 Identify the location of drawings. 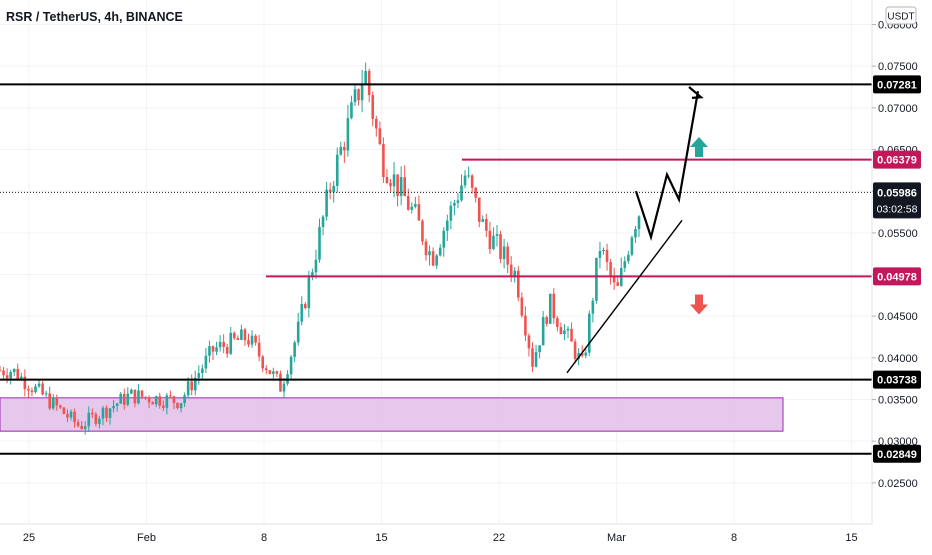
(637, 230).